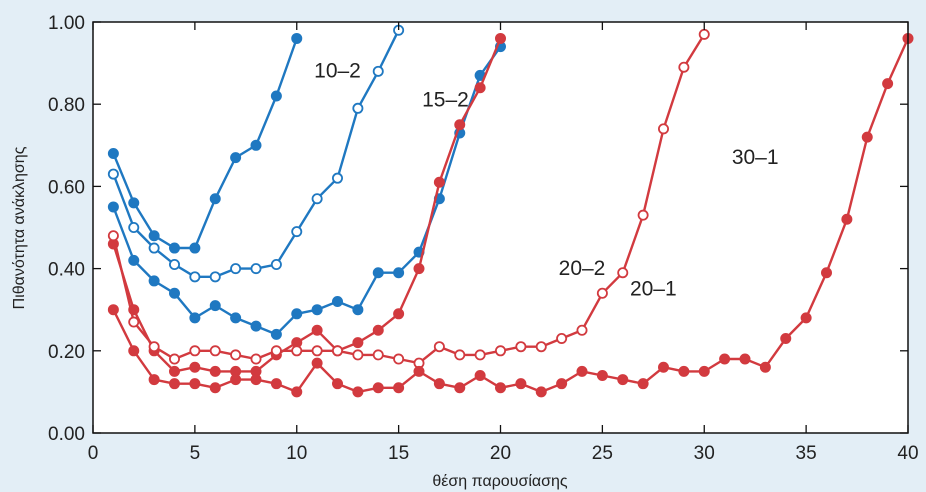 The height and width of the screenshot is (492, 926). What do you see at coordinates (907, 453) in the screenshot?
I see `x-tick-label: 40` at bounding box center [907, 453].